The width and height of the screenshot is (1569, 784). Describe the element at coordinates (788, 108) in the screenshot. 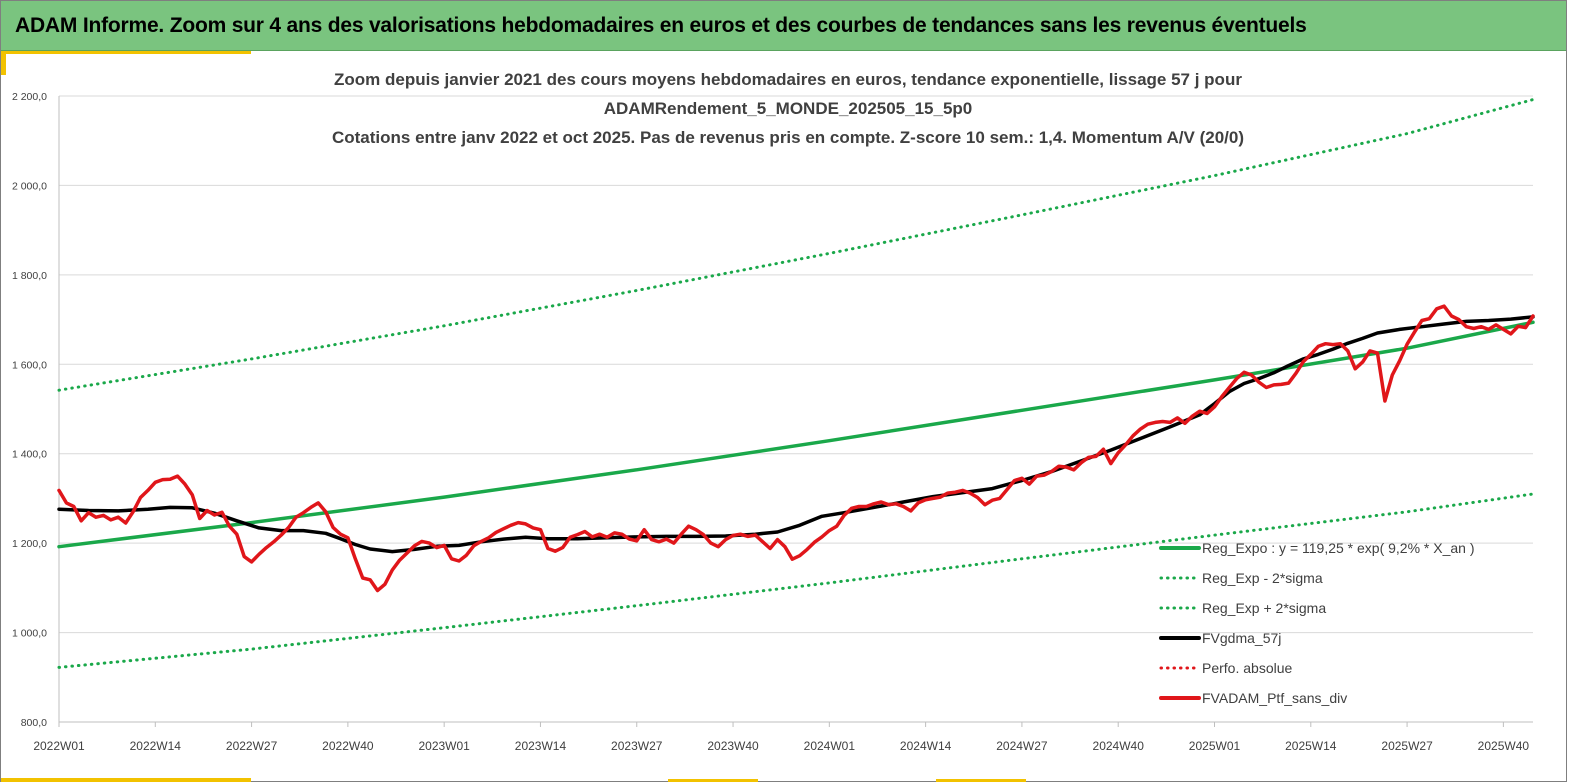

I see `chart-title-line-2: ADAMRendement_5_MONDE_202505_15_5p0` at that location.